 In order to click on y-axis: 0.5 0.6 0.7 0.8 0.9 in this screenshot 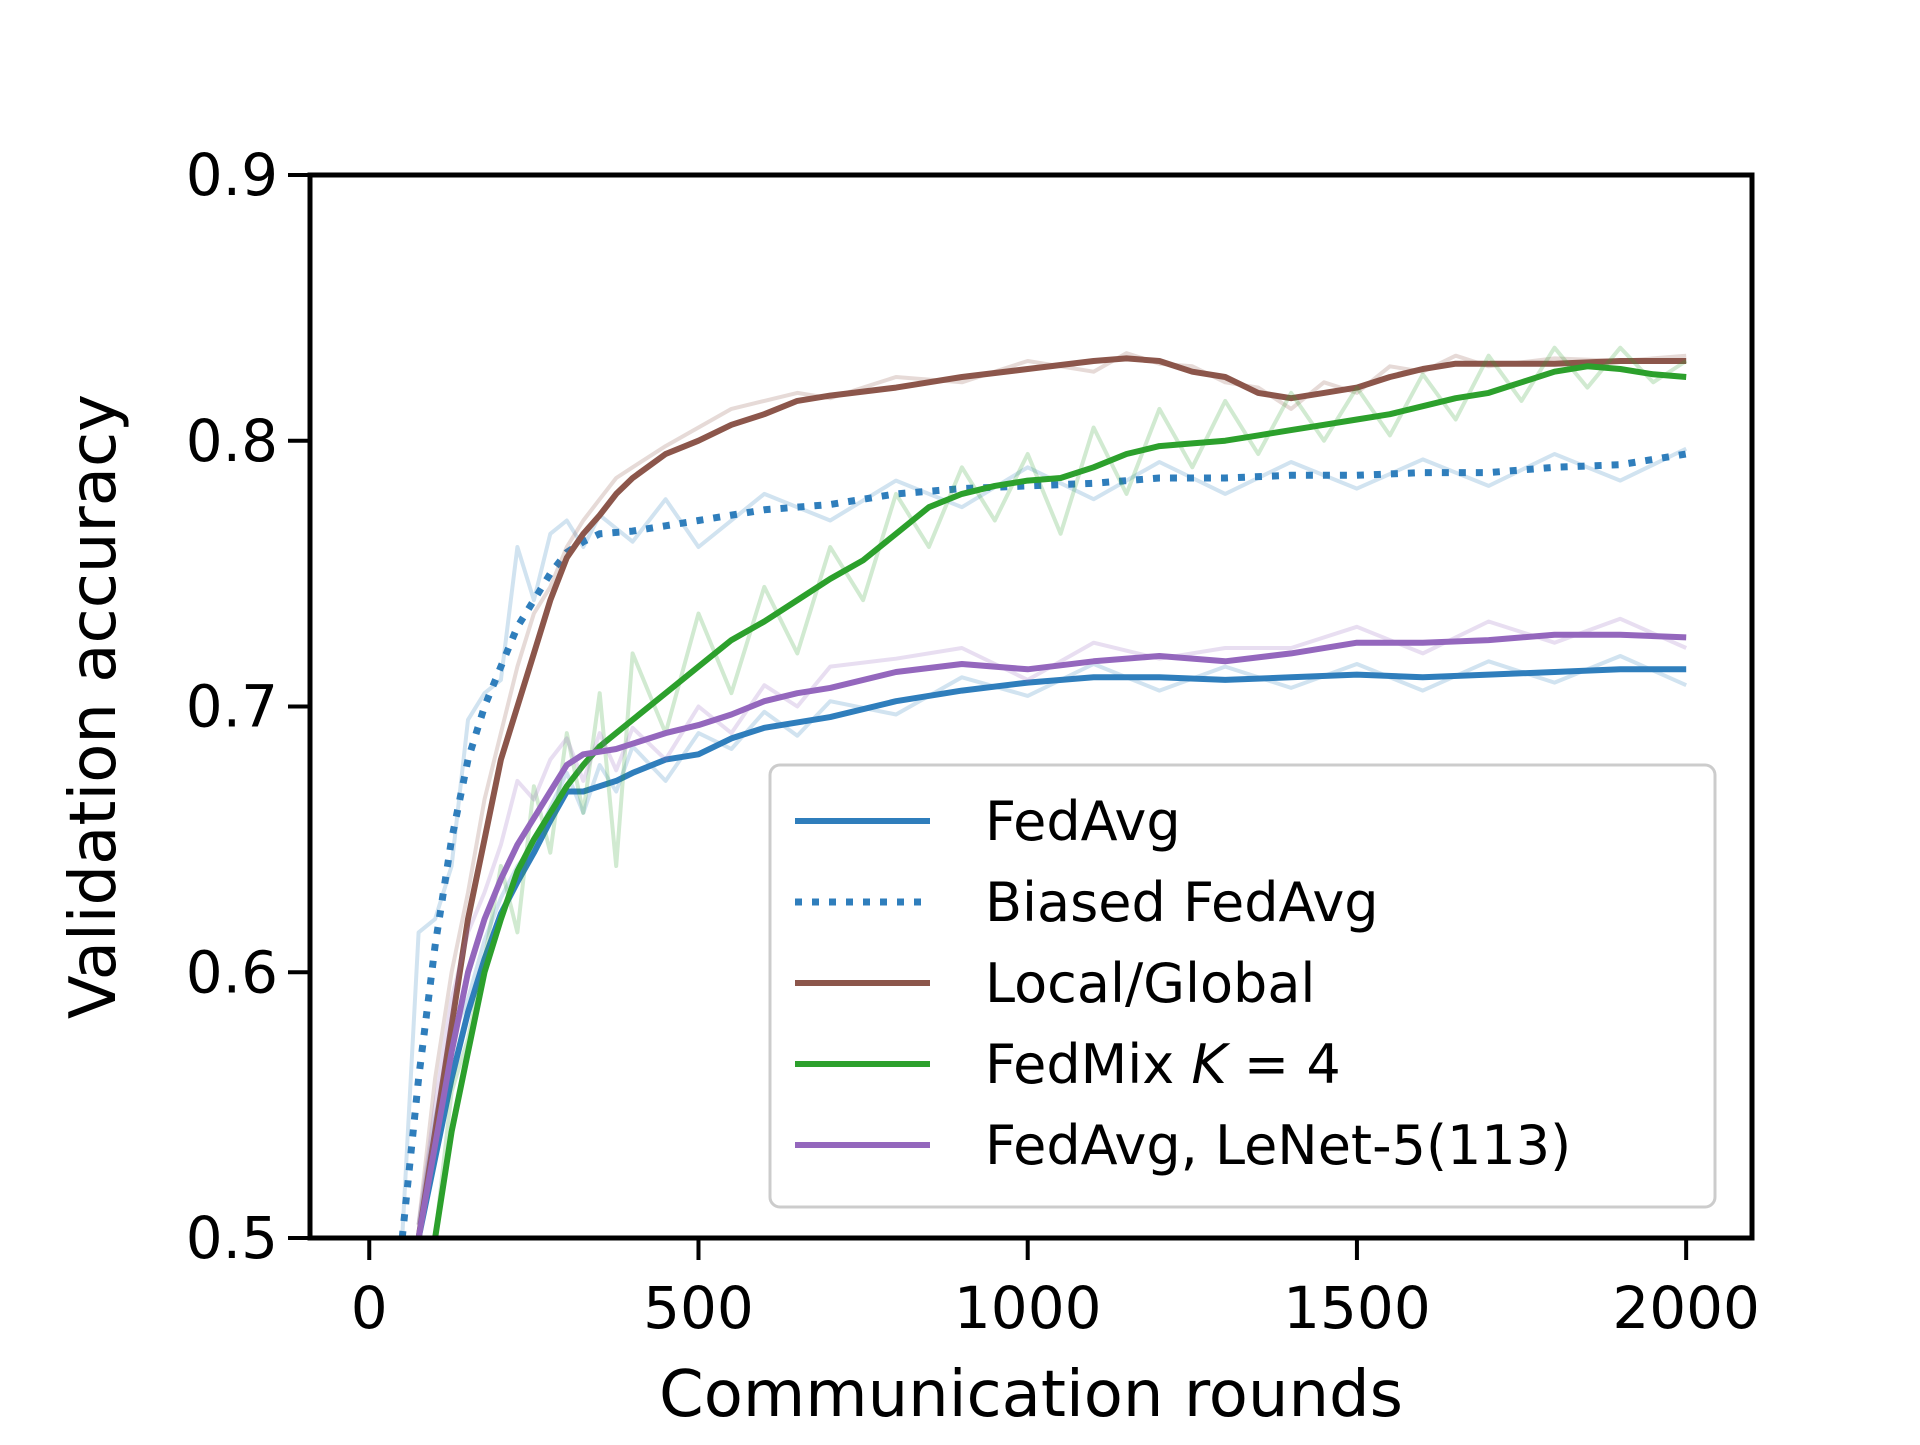, I will do `click(248, 706)`.